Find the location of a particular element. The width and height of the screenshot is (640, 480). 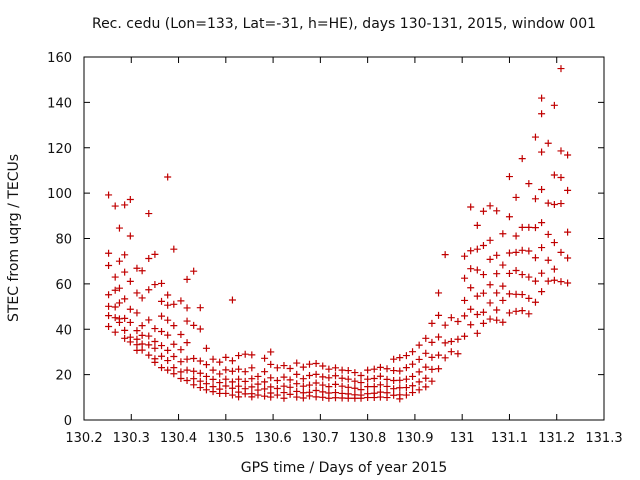

x-tick-label: 130.9 is located at coordinates (414, 438).